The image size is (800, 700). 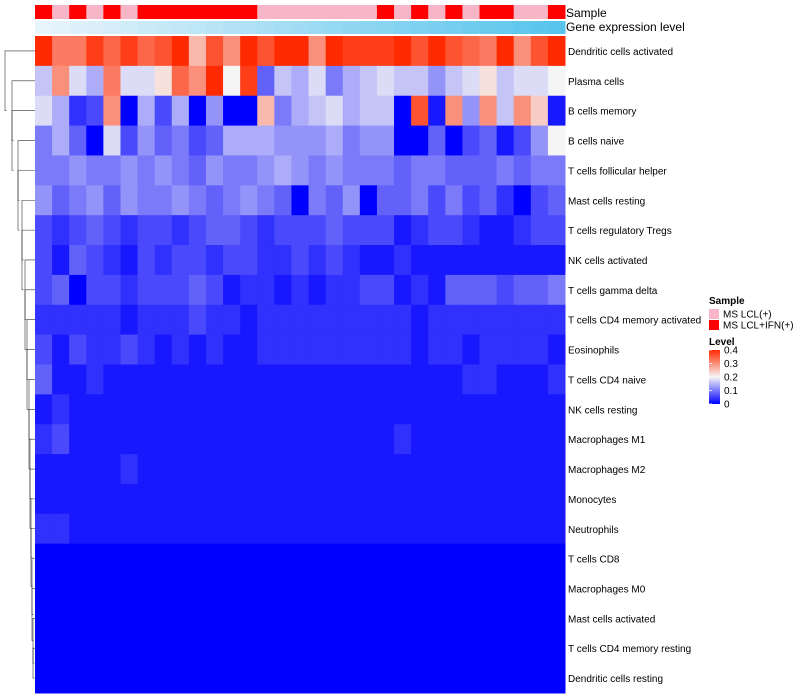 What do you see at coordinates (758, 326) in the screenshot?
I see `legend-sample-label: MS LCL+IFN(+)` at bounding box center [758, 326].